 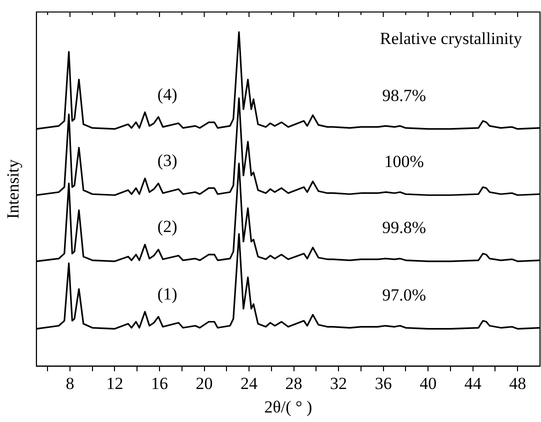 I want to click on x-tick-label: 44, so click(x=473, y=383).